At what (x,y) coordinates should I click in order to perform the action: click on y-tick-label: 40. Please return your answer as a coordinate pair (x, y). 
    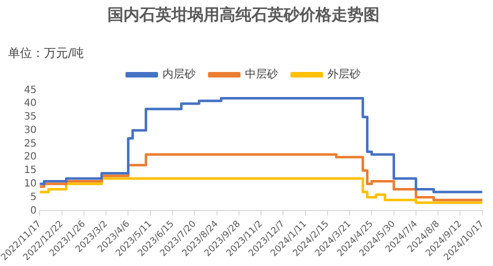
    Looking at the image, I should click on (30, 104).